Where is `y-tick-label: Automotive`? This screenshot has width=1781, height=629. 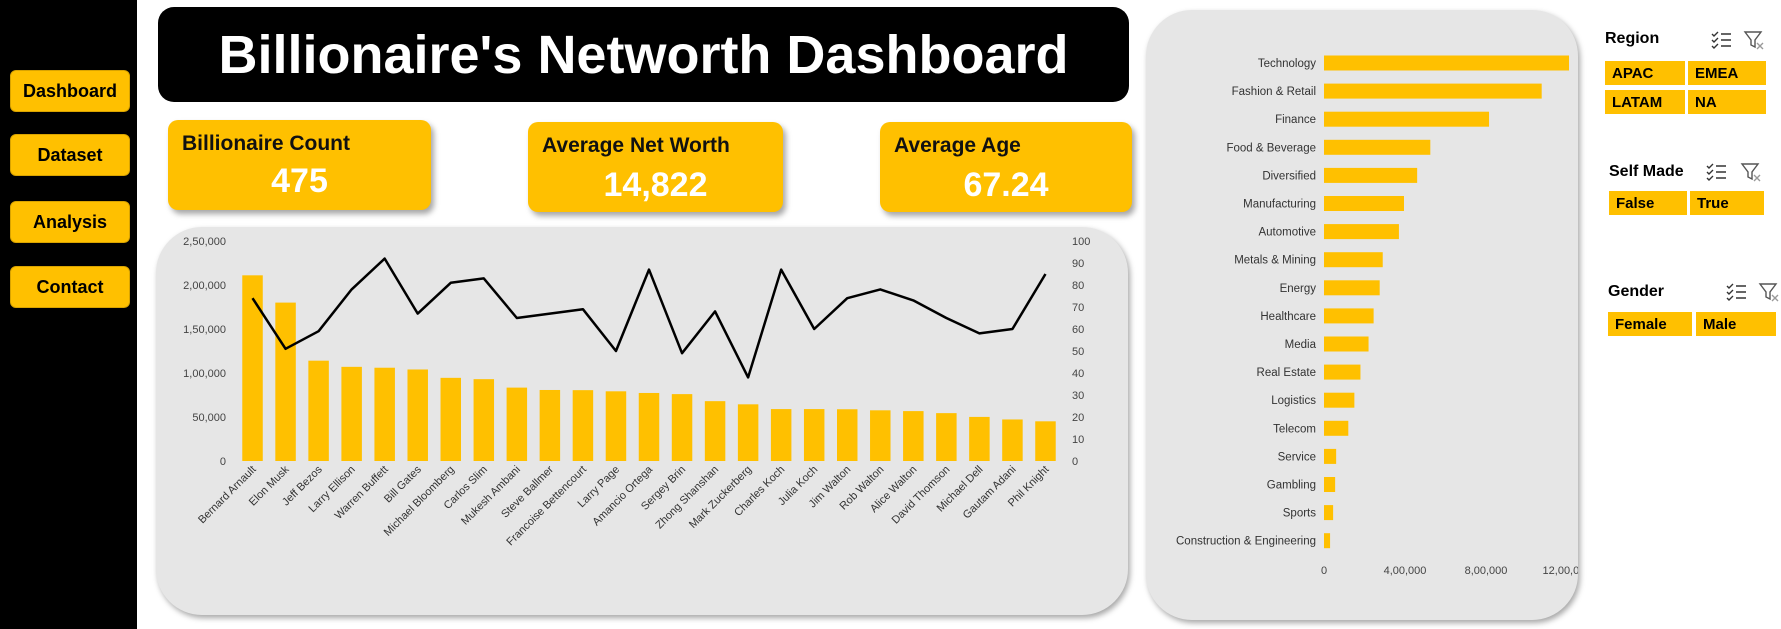
y-tick-label: Automotive is located at coordinates (1287, 233).